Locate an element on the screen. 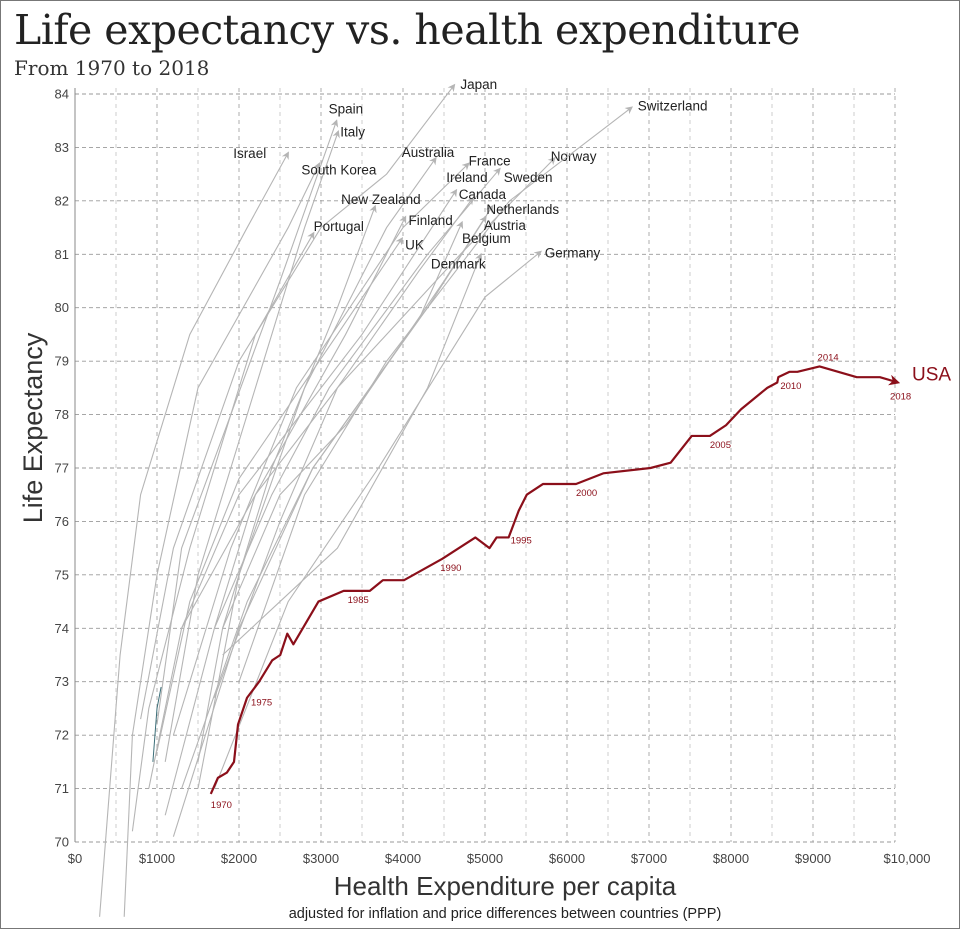 This screenshot has width=960, height=929. country-label: Australia is located at coordinates (428, 152).